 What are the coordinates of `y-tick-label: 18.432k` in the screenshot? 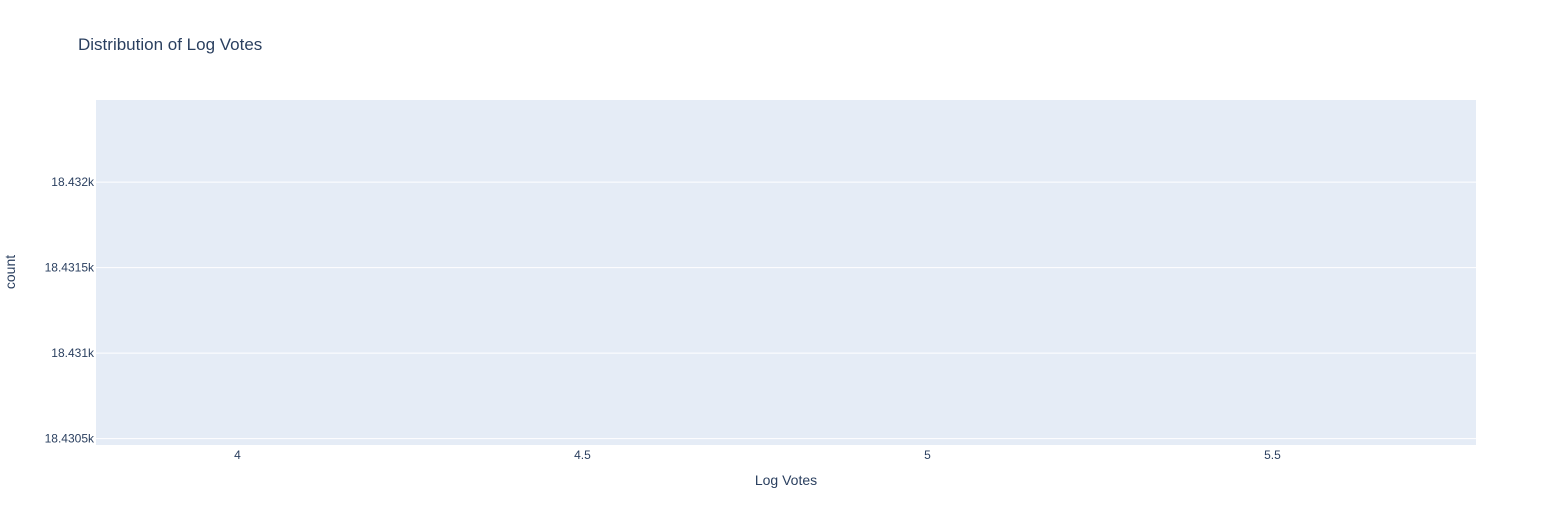 It's located at (73, 182).